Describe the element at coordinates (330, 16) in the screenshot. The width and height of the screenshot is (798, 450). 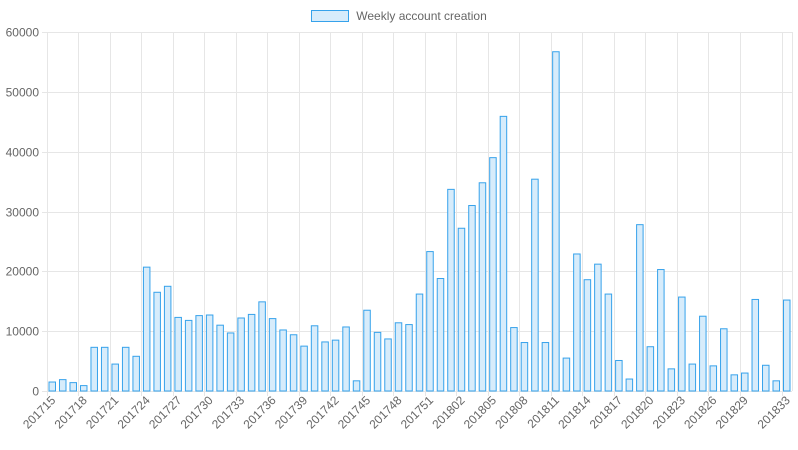
I see `legend-swatch` at that location.